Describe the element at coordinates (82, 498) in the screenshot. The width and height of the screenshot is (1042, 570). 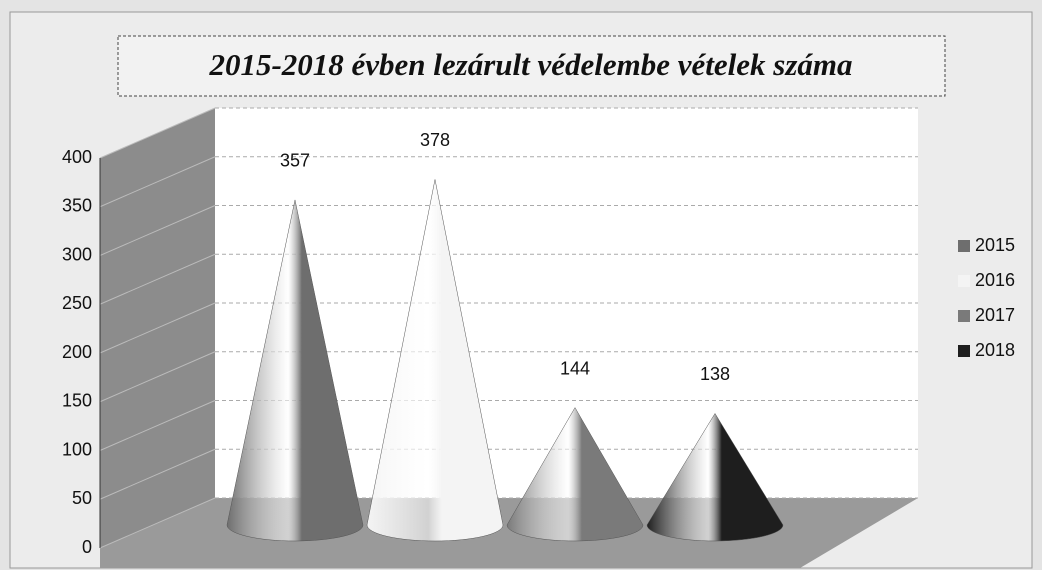
I see `y-tick-label: 50` at that location.